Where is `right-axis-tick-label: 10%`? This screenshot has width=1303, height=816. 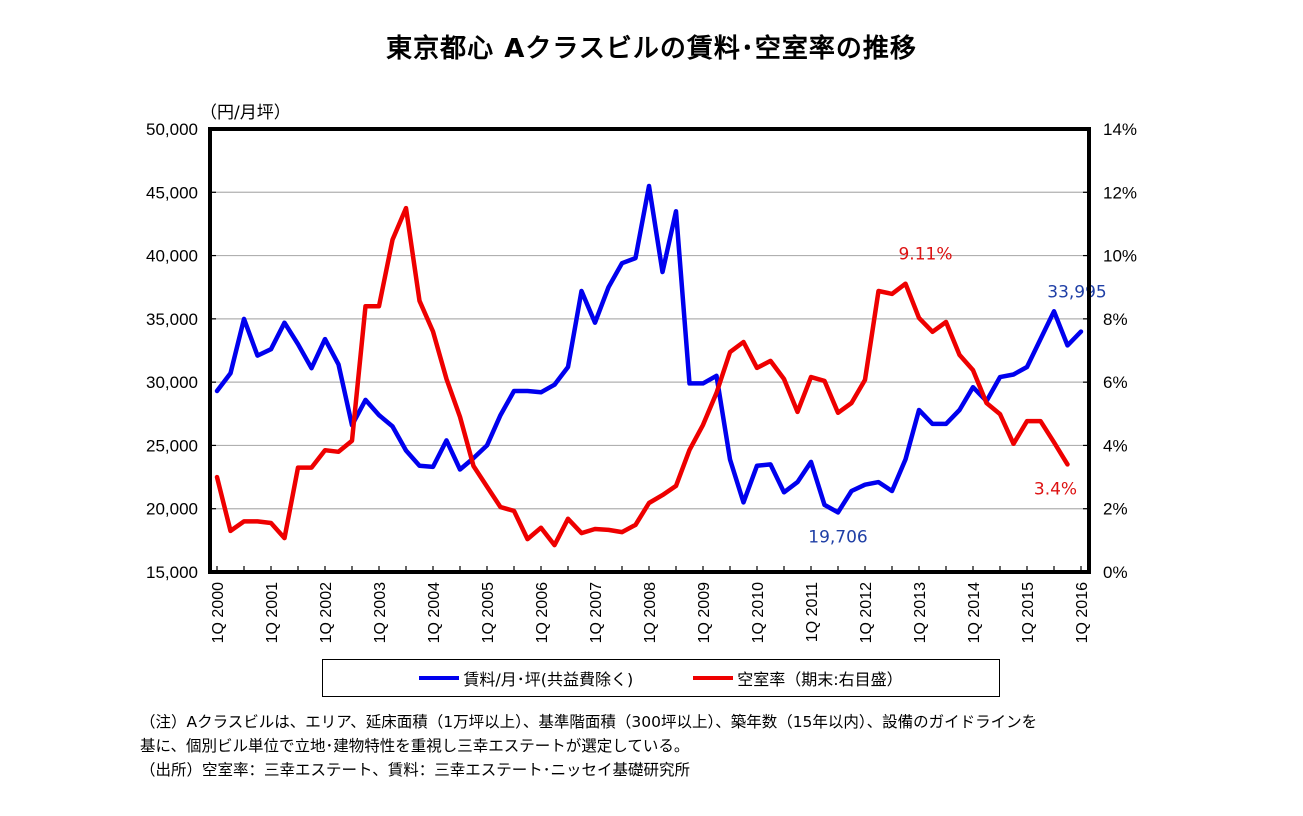
right-axis-tick-label: 10% is located at coordinates (1120, 256).